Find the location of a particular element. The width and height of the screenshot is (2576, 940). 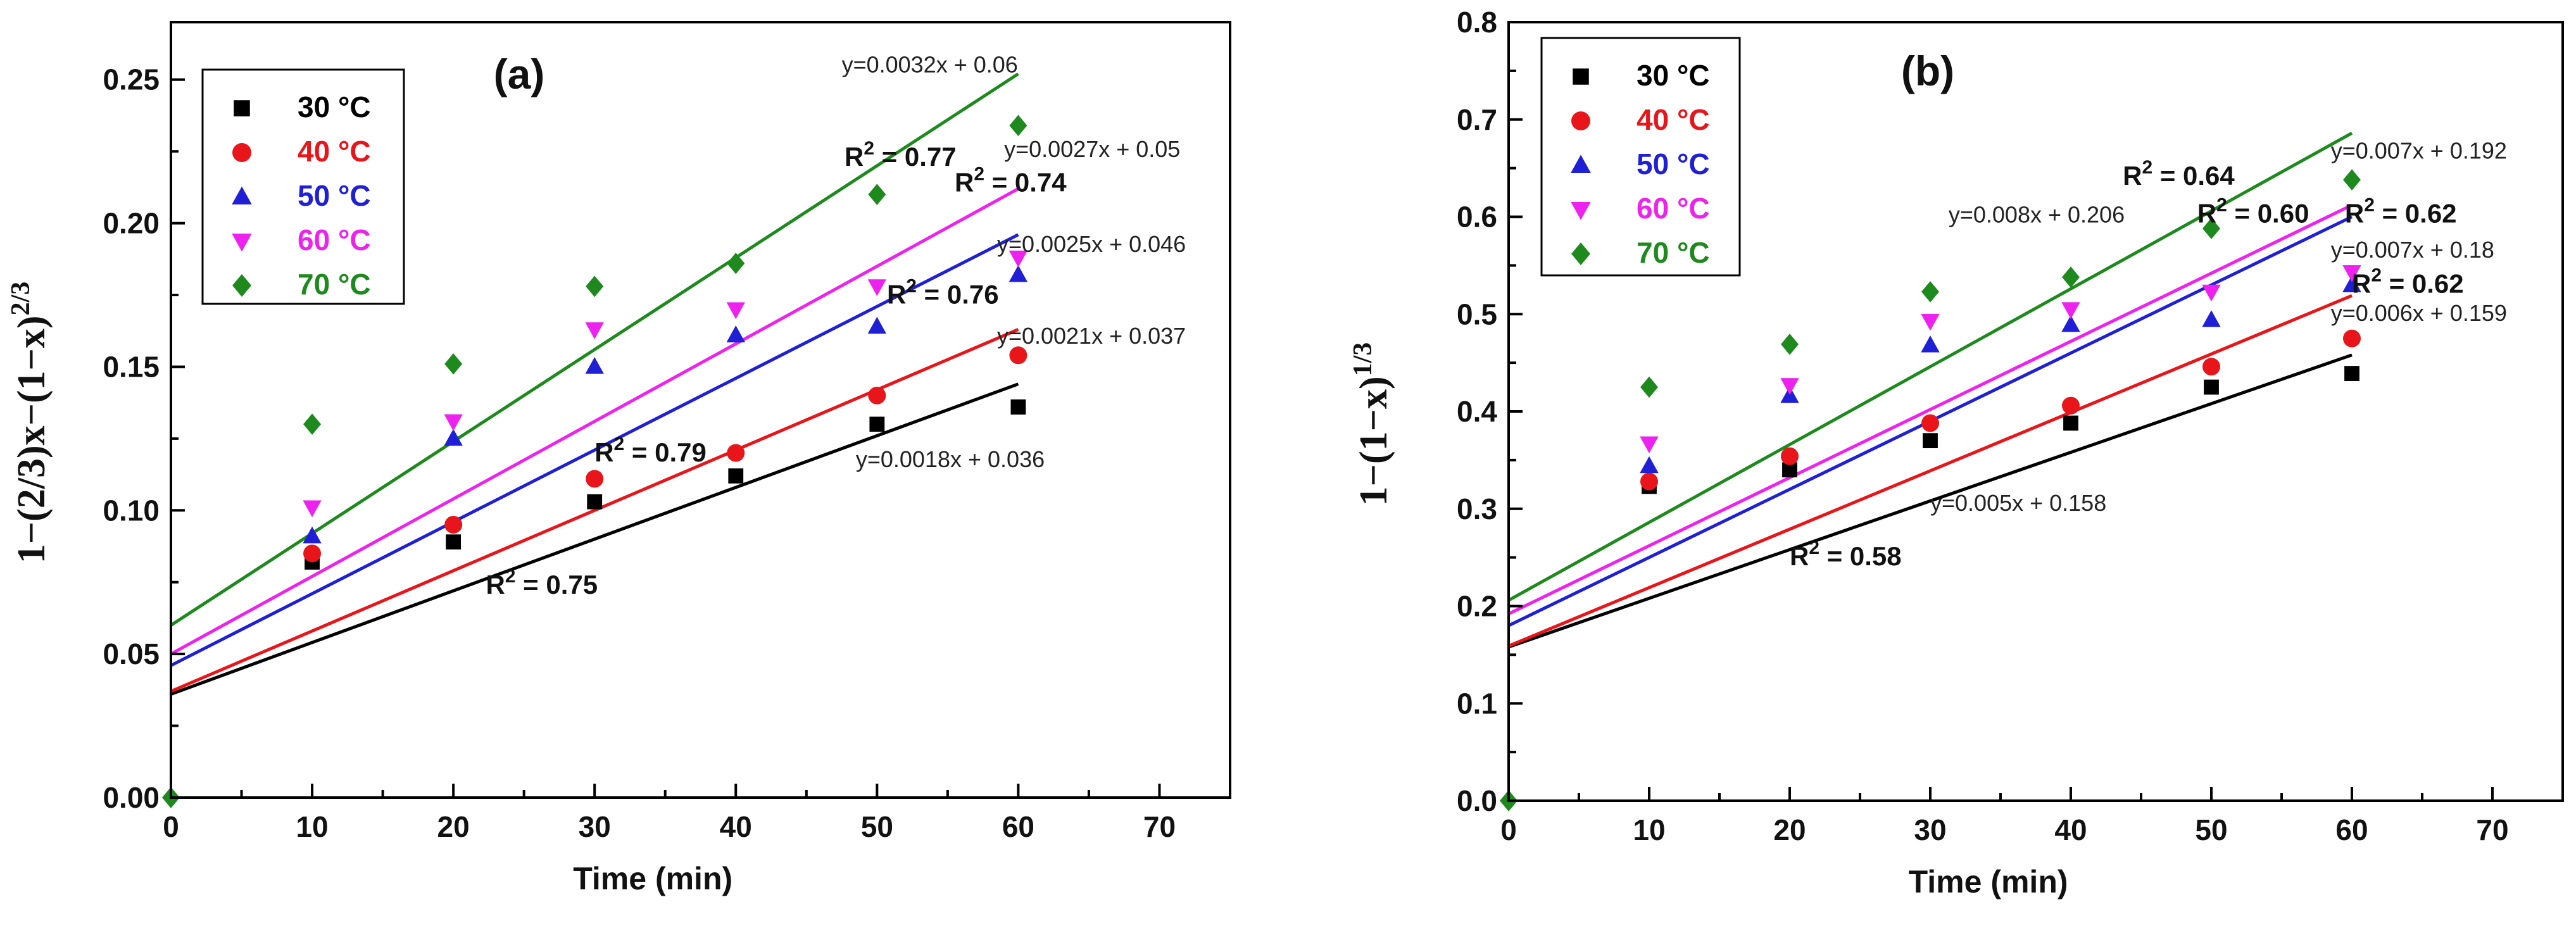

legend-label: 30 °C is located at coordinates (334, 107).